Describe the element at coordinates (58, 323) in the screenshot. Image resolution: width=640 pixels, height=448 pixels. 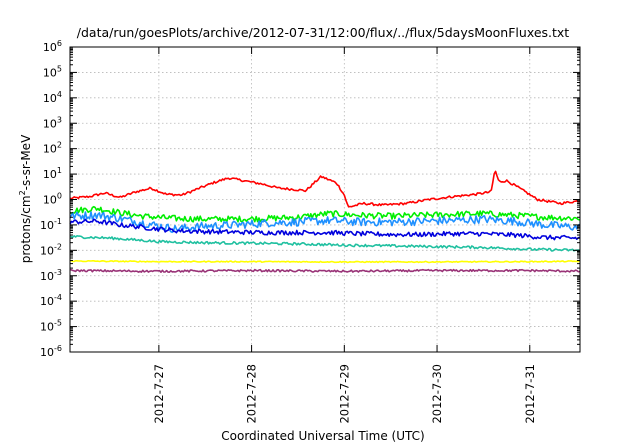
I see `y-tick-exponent: -5` at that location.